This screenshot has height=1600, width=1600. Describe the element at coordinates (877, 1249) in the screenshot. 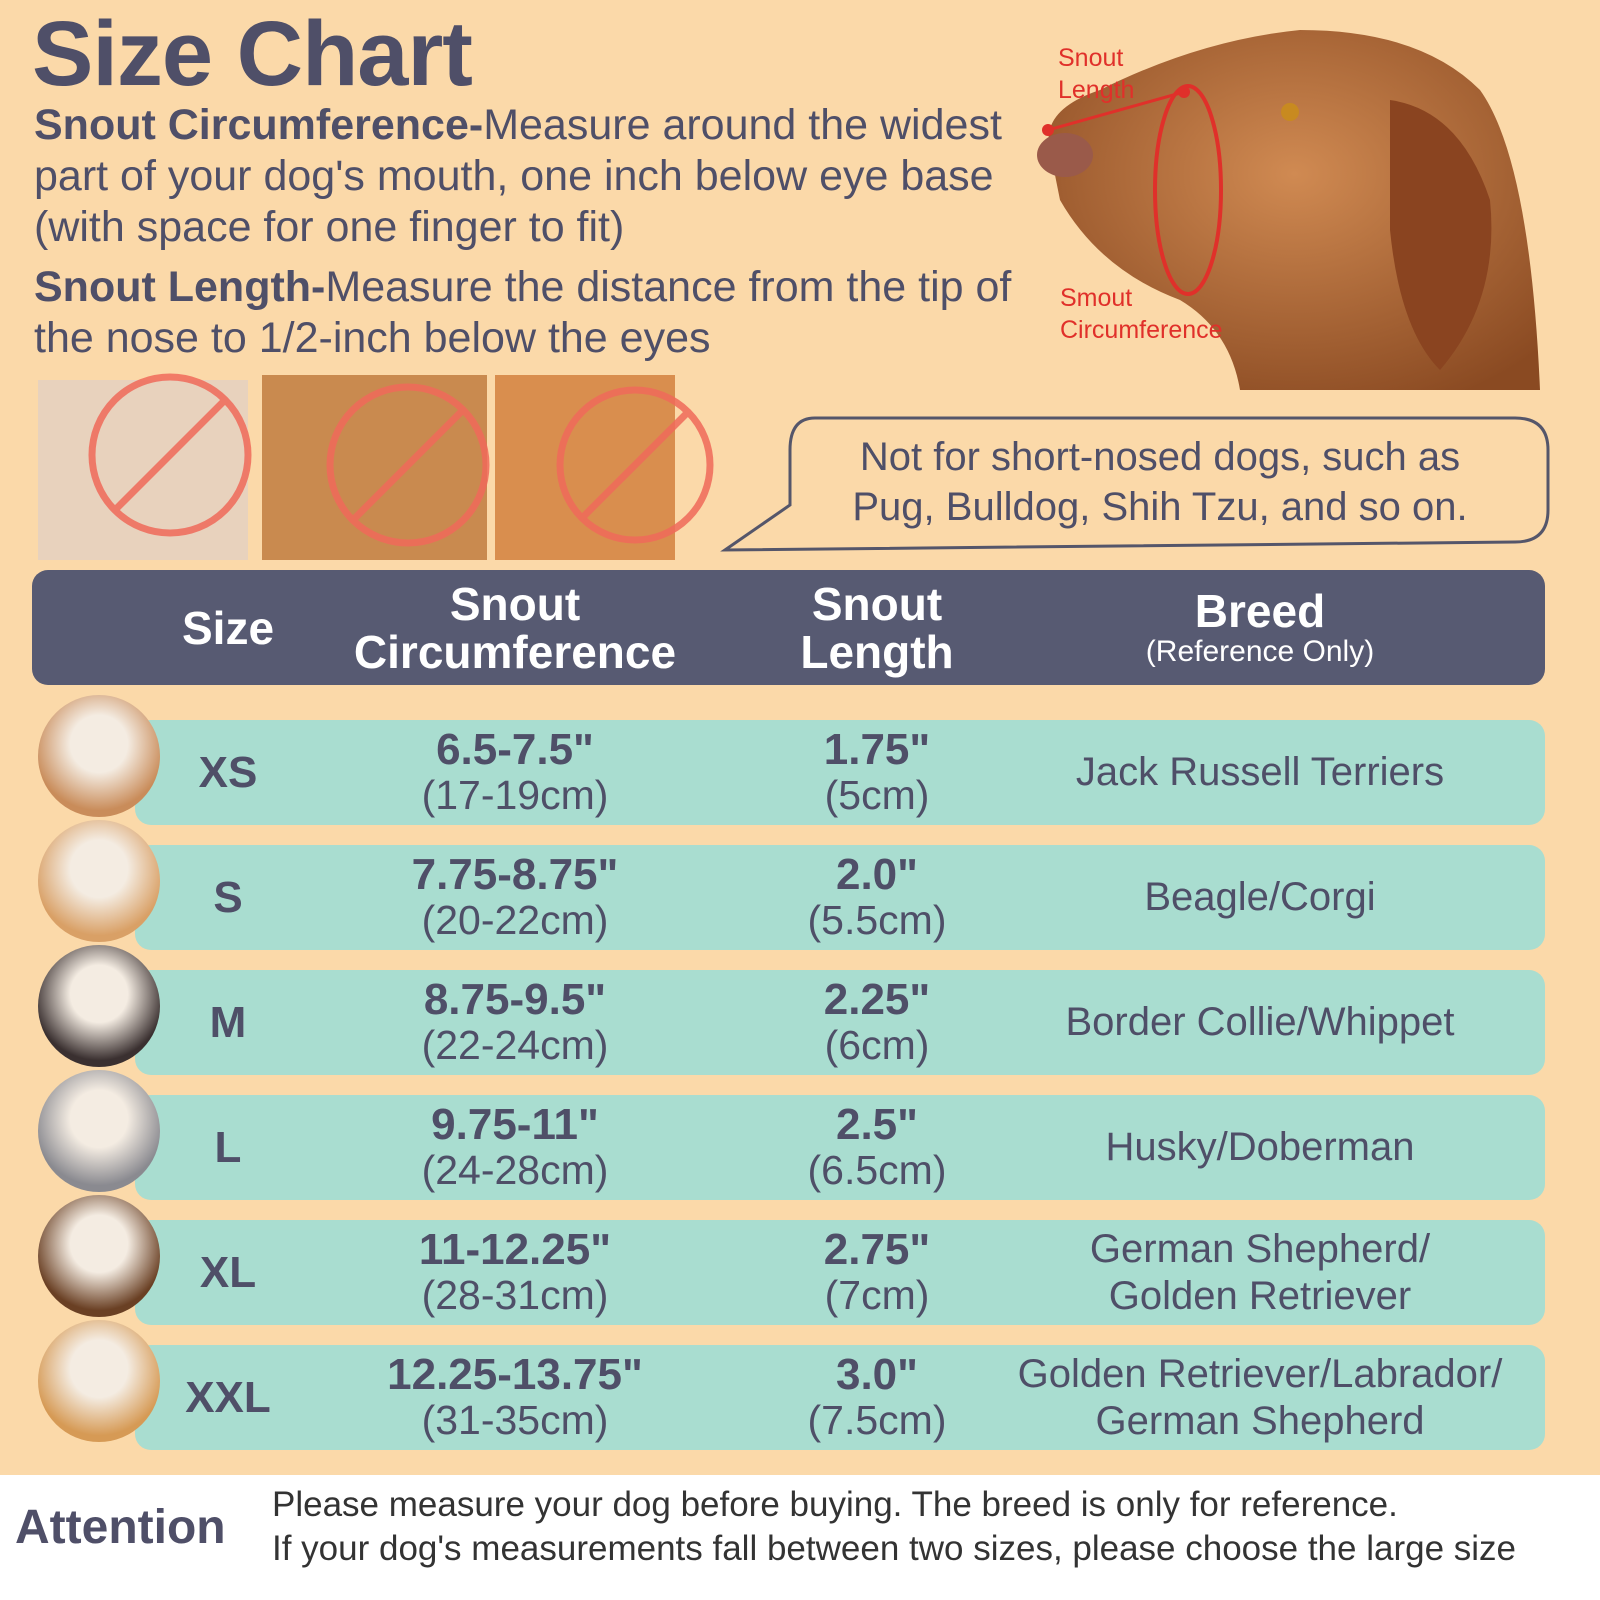

I see `inches: 2.75"` at that location.